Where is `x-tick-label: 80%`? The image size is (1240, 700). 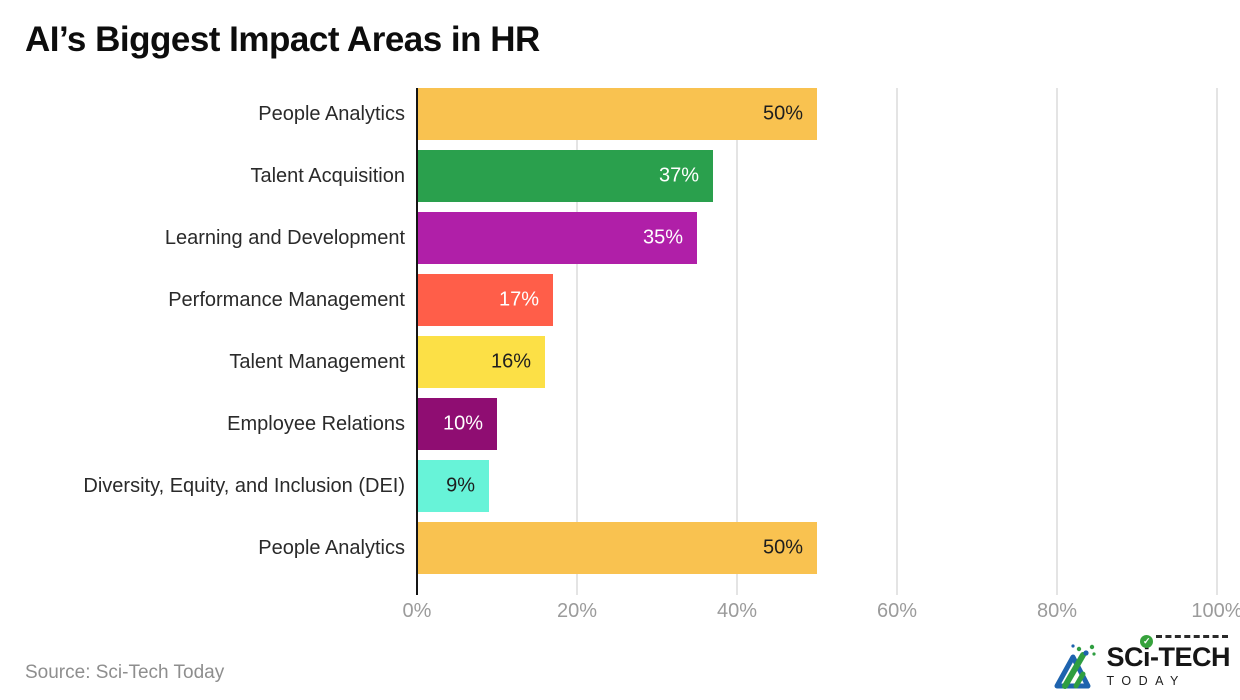 x-tick-label: 80% is located at coordinates (1057, 611).